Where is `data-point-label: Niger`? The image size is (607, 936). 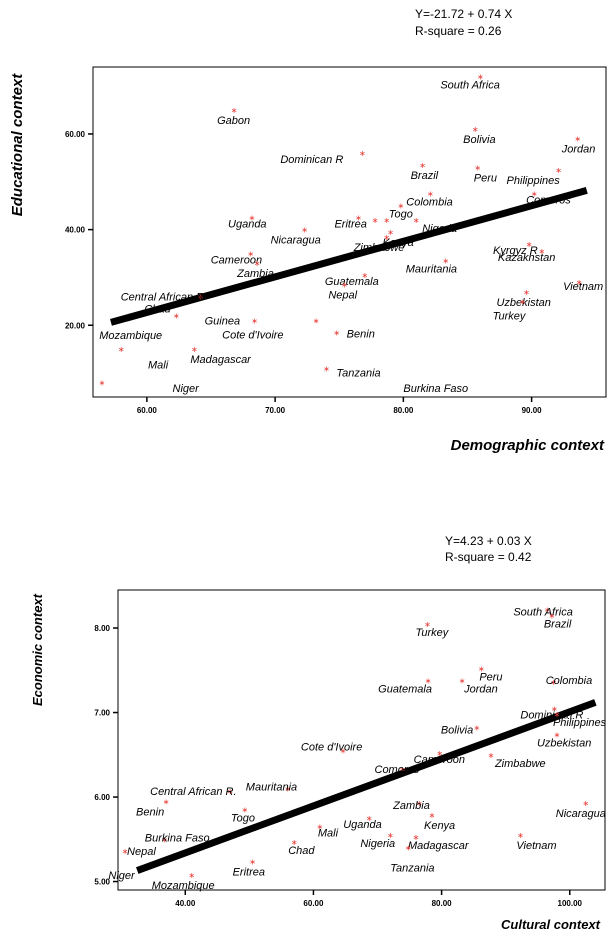
data-point-label: Niger is located at coordinates (187, 389).